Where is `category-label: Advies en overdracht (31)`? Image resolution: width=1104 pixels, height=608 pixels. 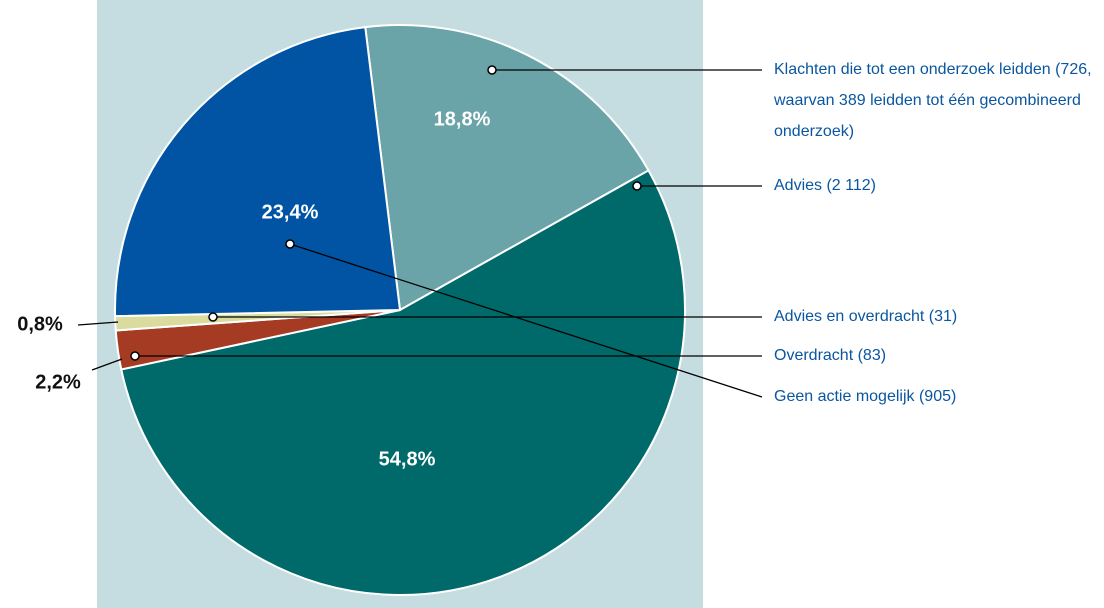
category-label: Advies en overdracht (31) is located at coordinates (866, 316).